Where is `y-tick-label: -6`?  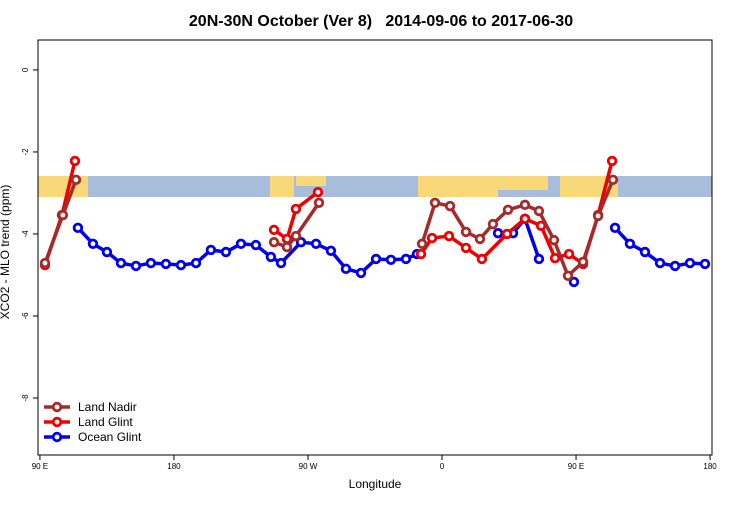
y-tick-label: -6 is located at coordinates (25, 316).